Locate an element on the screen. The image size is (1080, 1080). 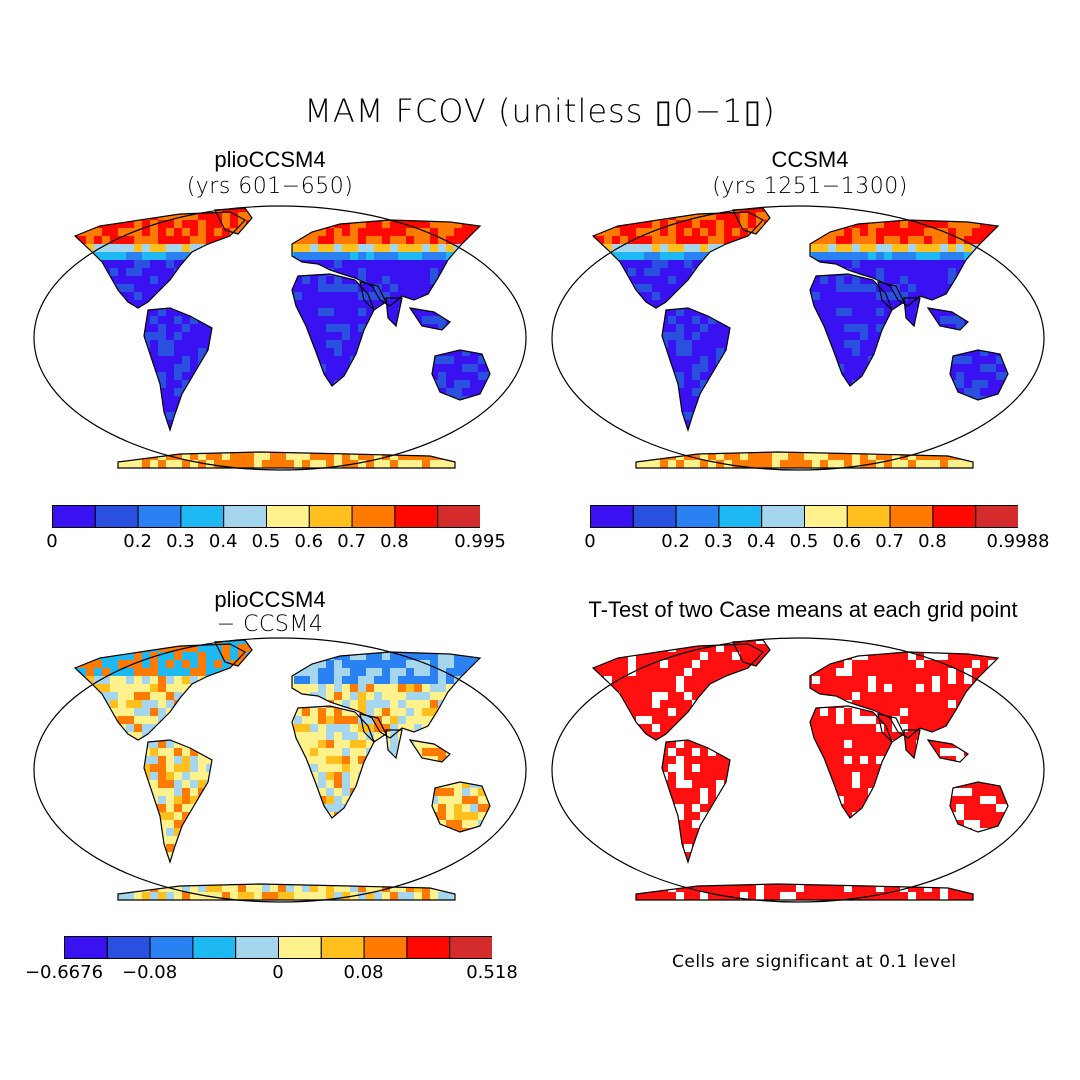
figure-title: MAM FCOV (unitless ▯0−1▯) is located at coordinates (540, 111).